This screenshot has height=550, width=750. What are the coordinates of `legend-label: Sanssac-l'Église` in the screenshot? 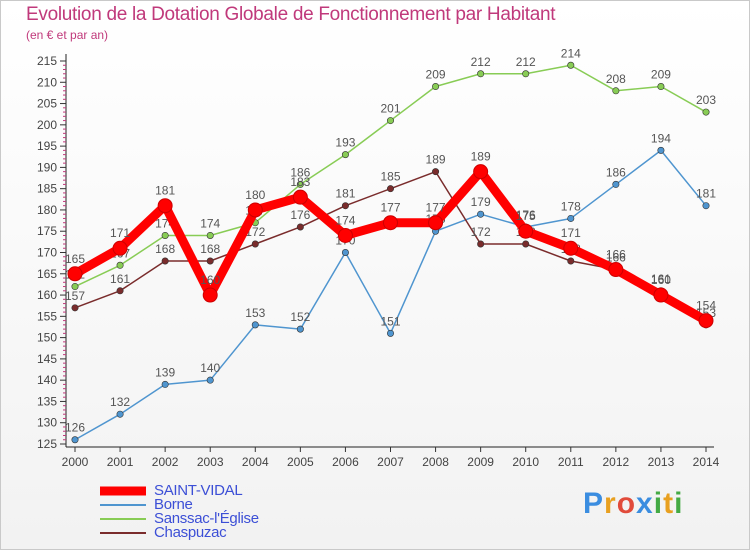 It's located at (206, 518).